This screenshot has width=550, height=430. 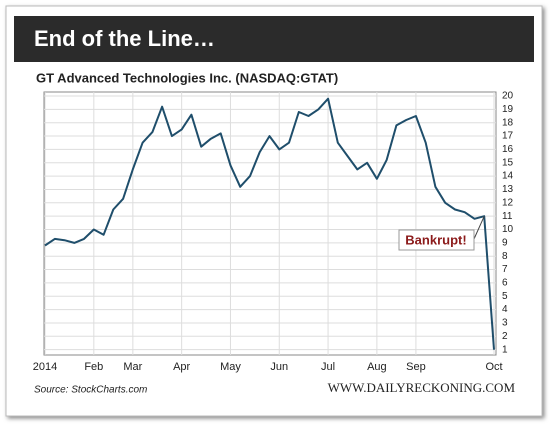 What do you see at coordinates (181, 367) in the screenshot?
I see `x-tick-label: Apr` at bounding box center [181, 367].